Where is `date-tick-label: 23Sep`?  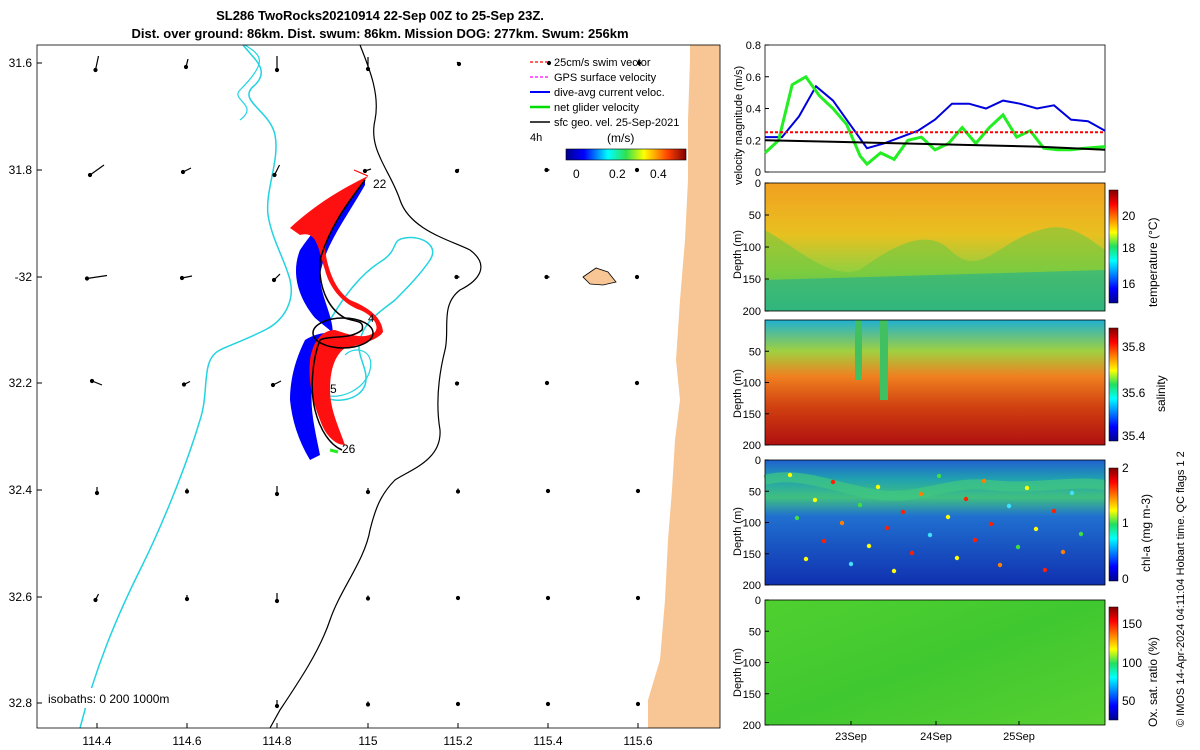
date-tick-label: 23Sep is located at coordinates (851, 737).